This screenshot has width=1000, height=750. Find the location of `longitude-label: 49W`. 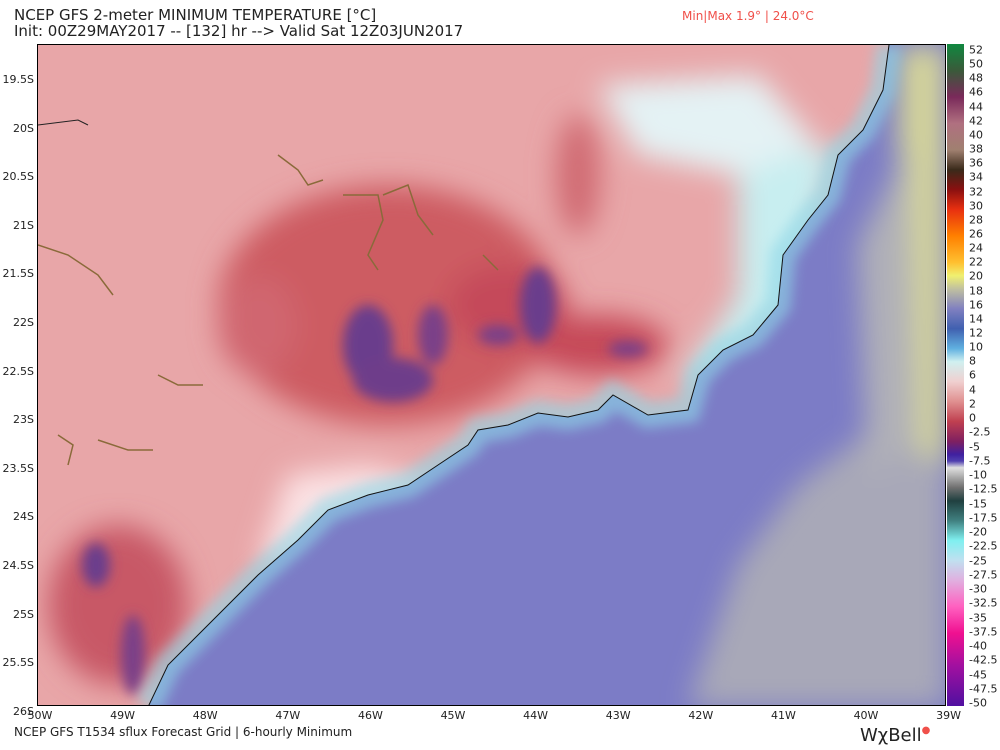

longitude-label: 49W is located at coordinates (123, 715).